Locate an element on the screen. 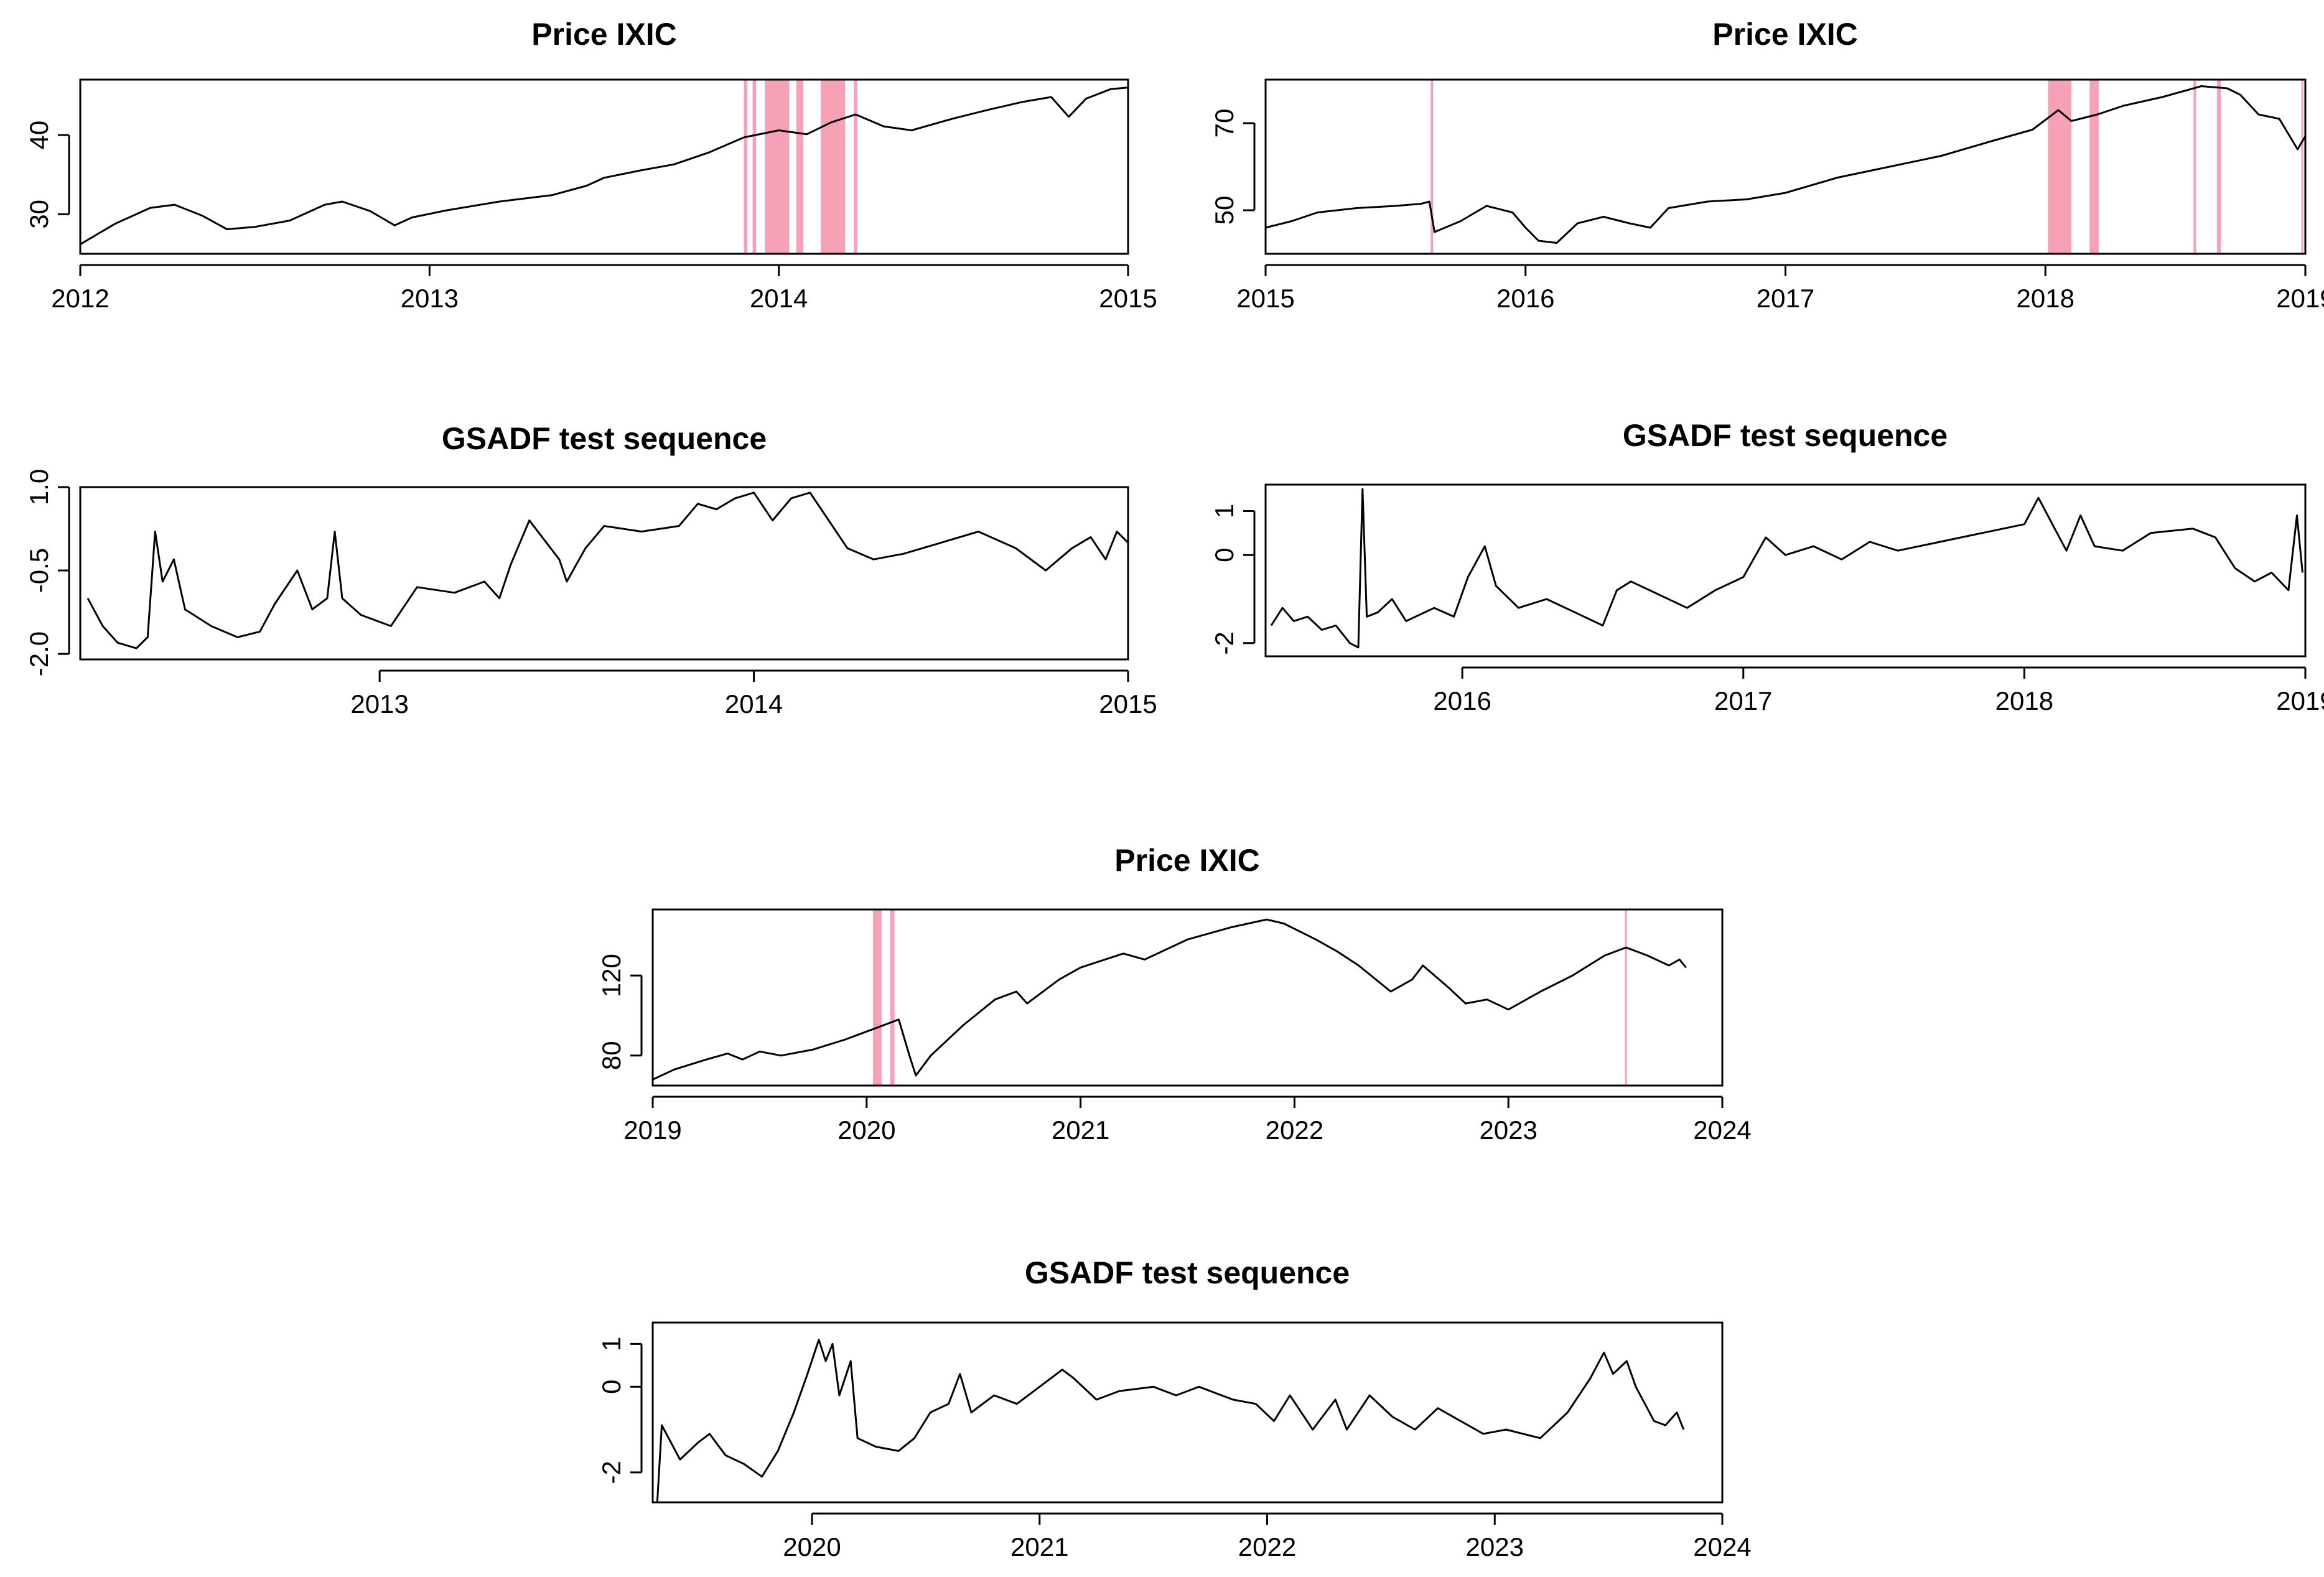 The height and width of the screenshot is (1577, 2324). panel-gsadf-2015-2019: GSADF test sequence 2016 2017 2018 2019 1 0 -2 is located at coordinates (1767, 566).